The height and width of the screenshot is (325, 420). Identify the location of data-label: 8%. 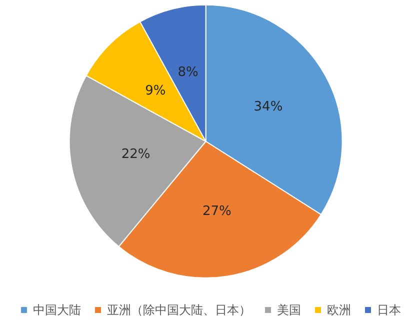
(188, 72).